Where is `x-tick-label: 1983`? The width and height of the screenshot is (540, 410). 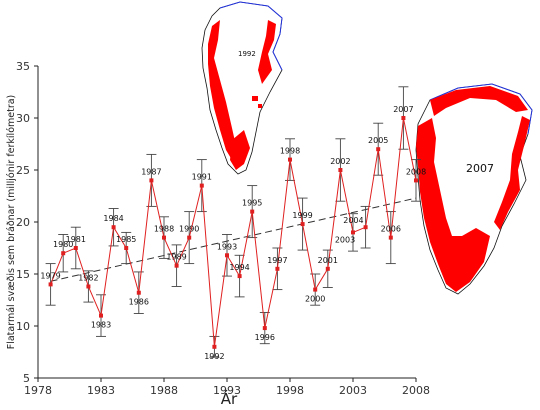
x-tick-label: 1983 is located at coordinates (101, 390).